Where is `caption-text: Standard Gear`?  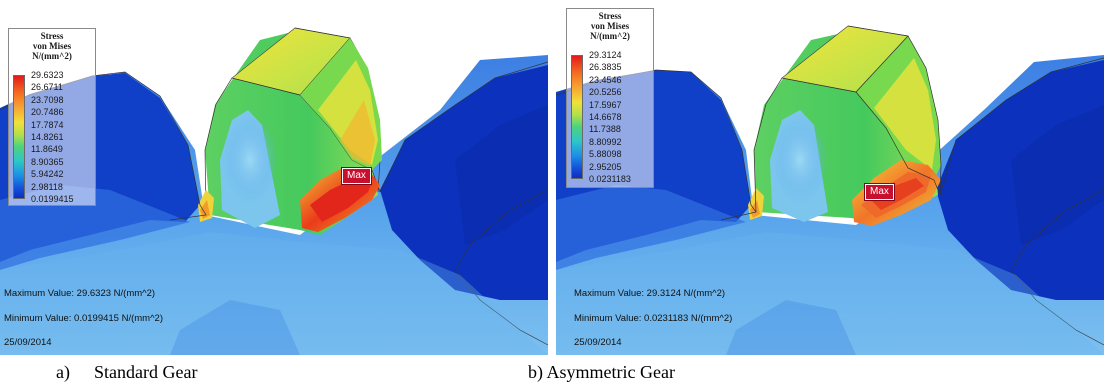
caption-text: Standard Gear is located at coordinates (146, 372).